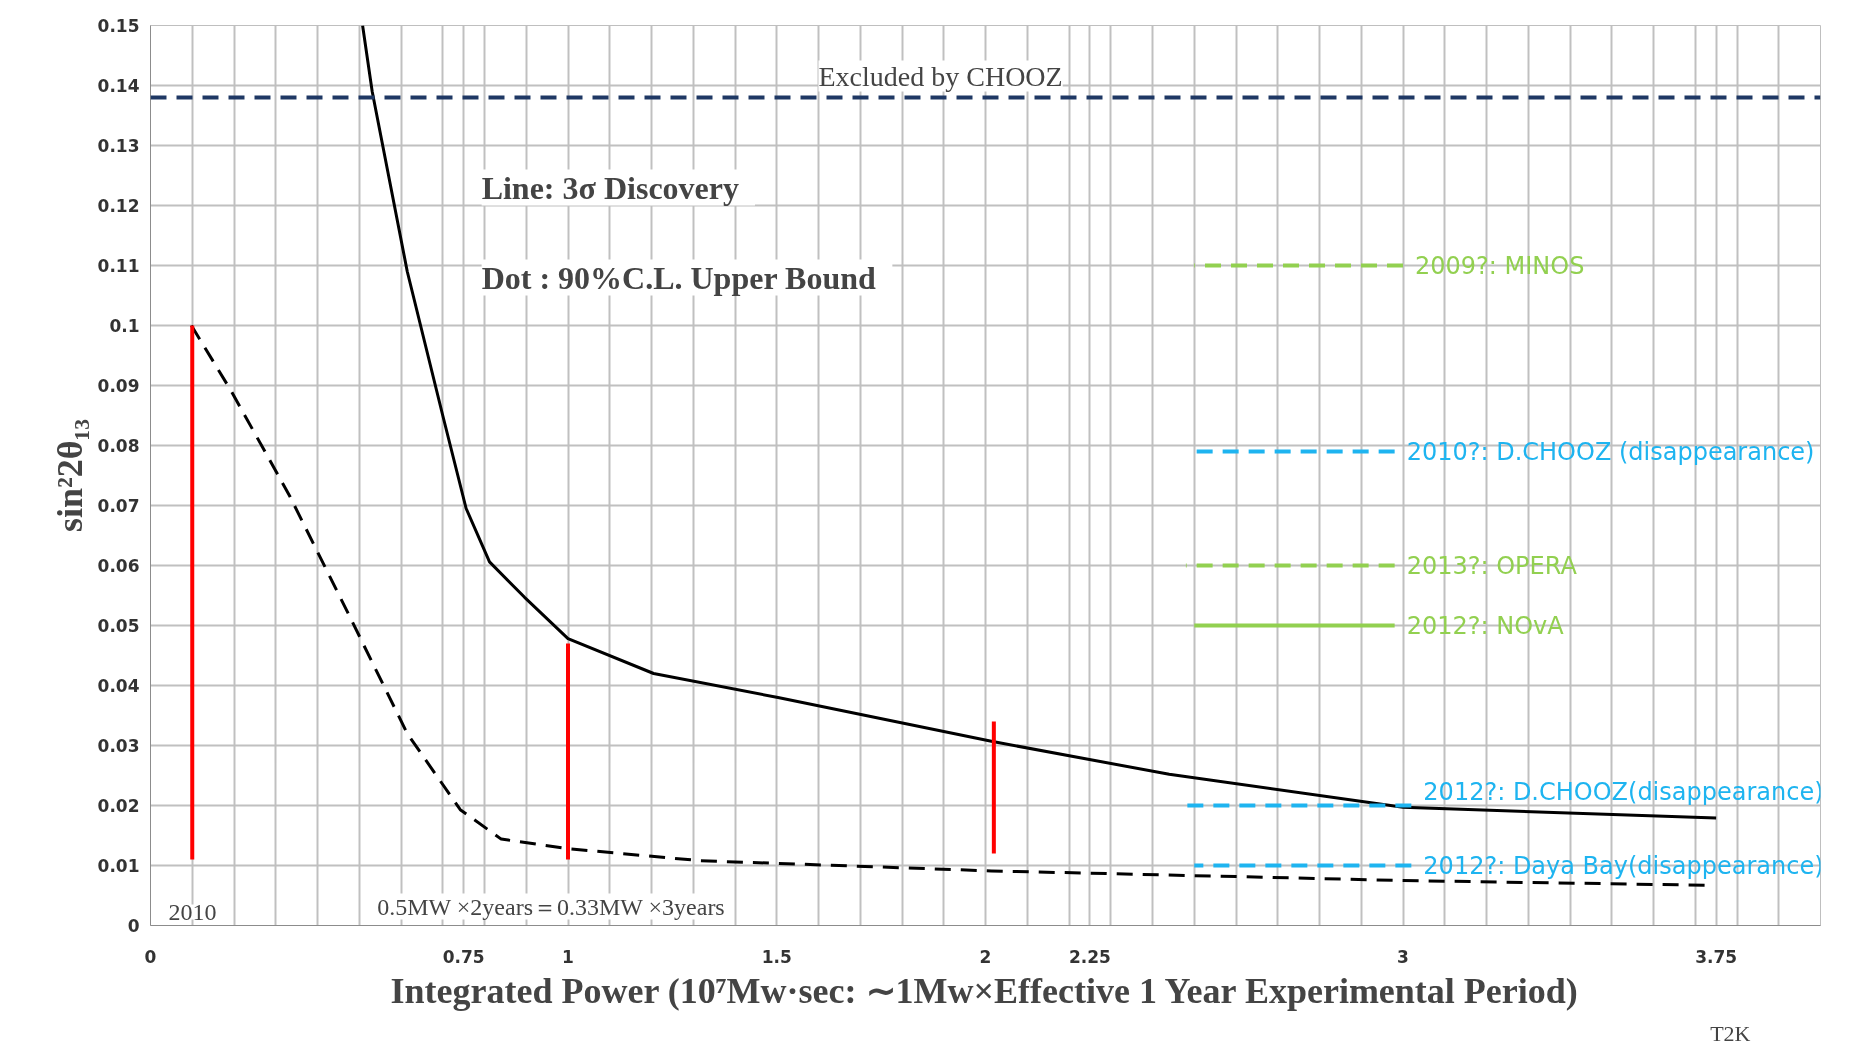  I want to click on y-tick-label: 0.04, so click(118, 686).